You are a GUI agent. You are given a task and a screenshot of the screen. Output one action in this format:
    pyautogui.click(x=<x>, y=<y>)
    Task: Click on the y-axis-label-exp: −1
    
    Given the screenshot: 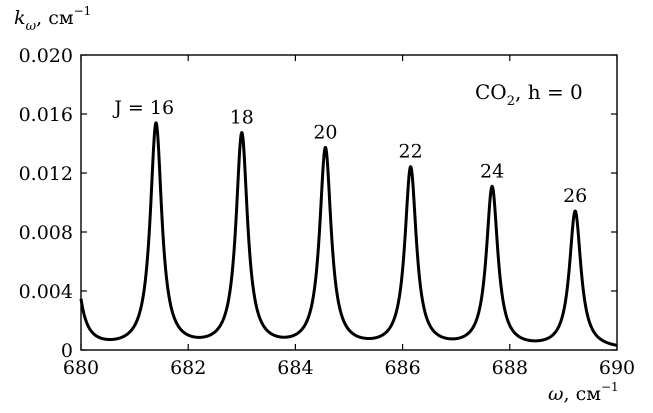 What is the action you would take?
    pyautogui.click(x=83, y=11)
    